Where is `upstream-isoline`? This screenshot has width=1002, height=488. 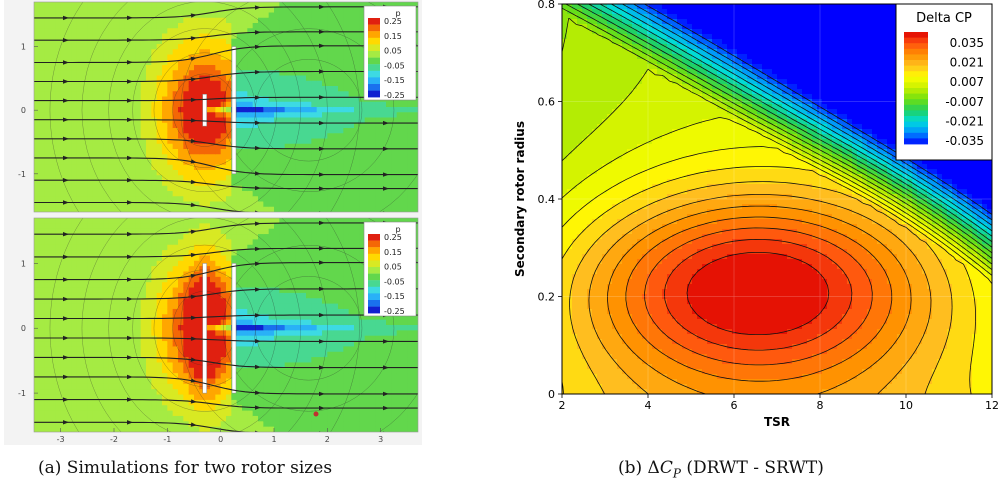 upstream-isoline is located at coordinates (204, 110).